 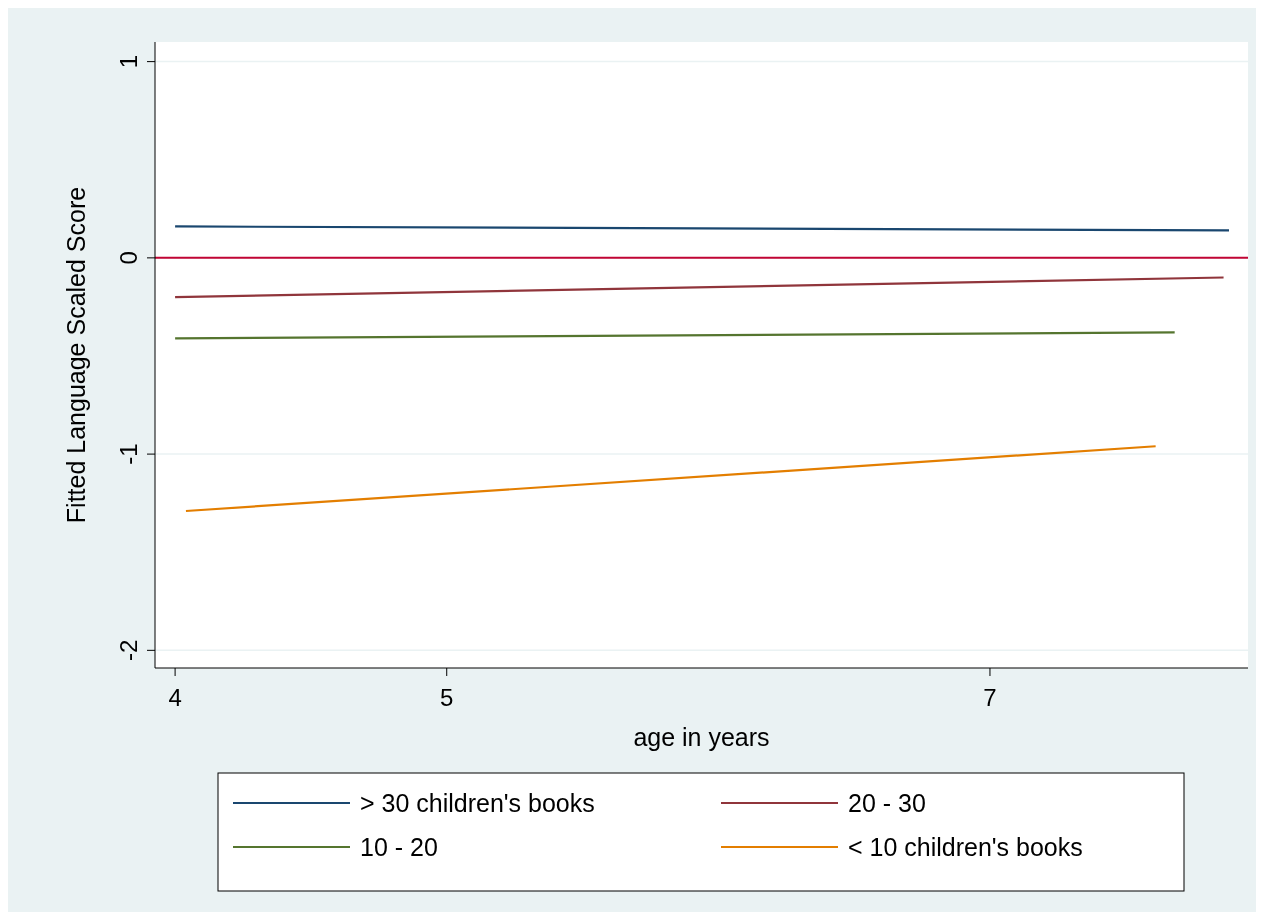 I want to click on x-axis-title: age in years, so click(x=701, y=737).